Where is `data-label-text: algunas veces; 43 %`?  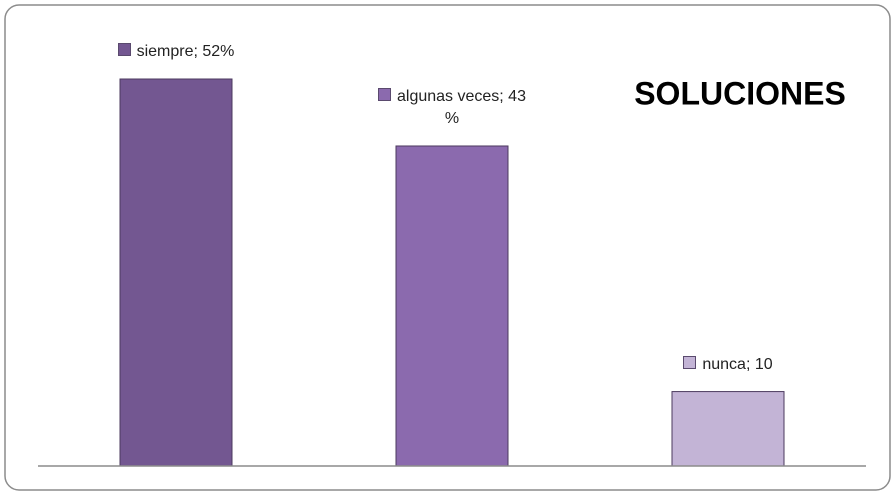
data-label-text: algunas veces; 43 % is located at coordinates (461, 107).